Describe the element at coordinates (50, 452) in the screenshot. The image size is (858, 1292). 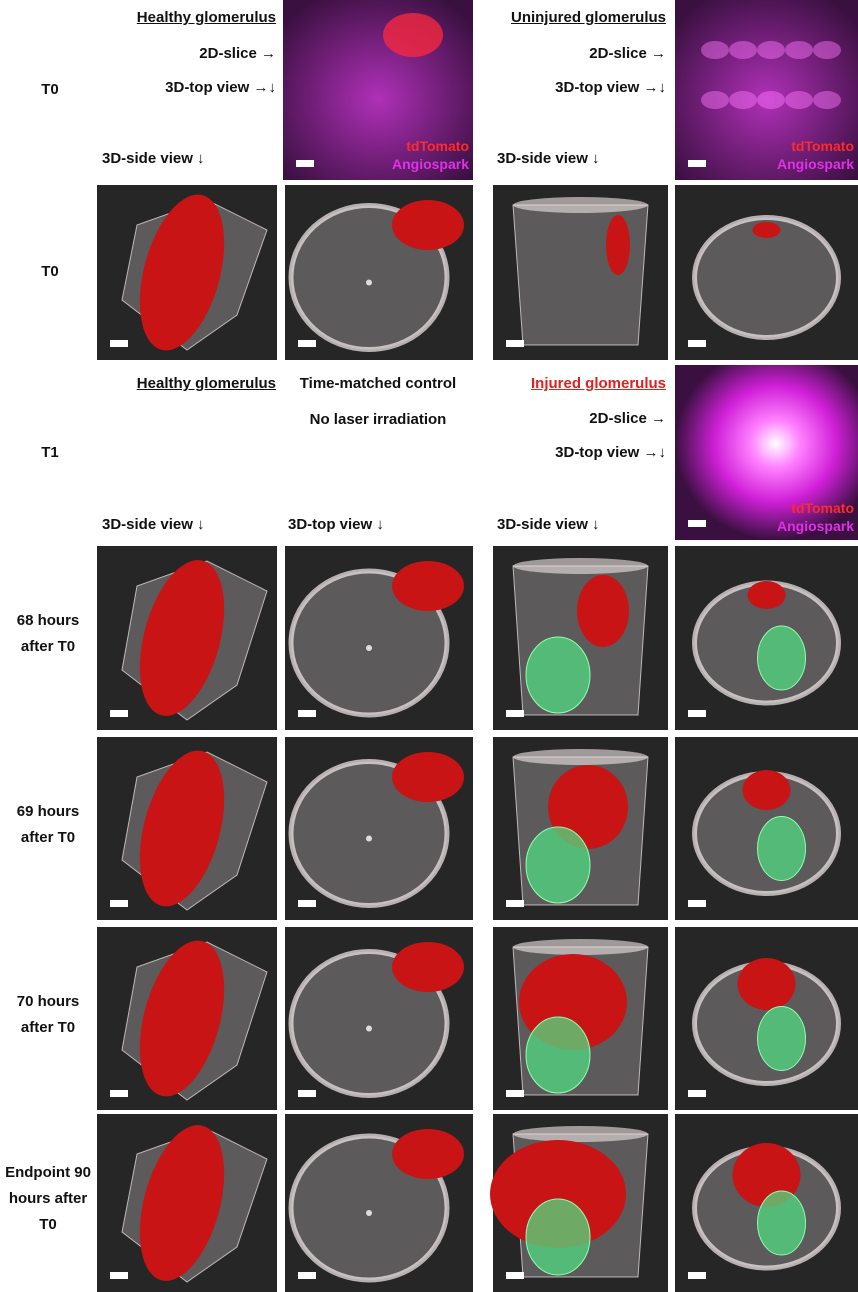
I see `row-label: T1` at that location.